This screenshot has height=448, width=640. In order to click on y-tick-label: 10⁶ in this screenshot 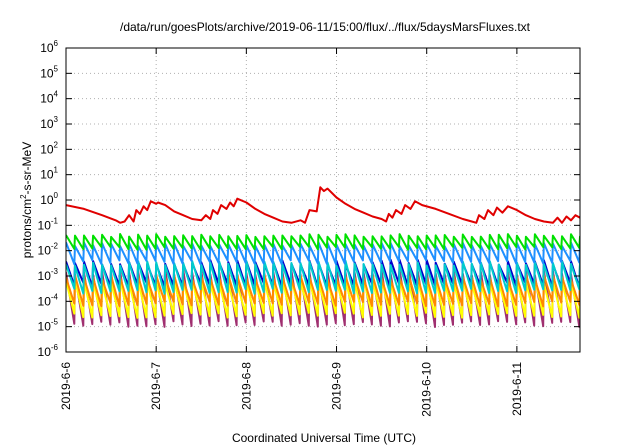, I will do `click(49, 47)`.